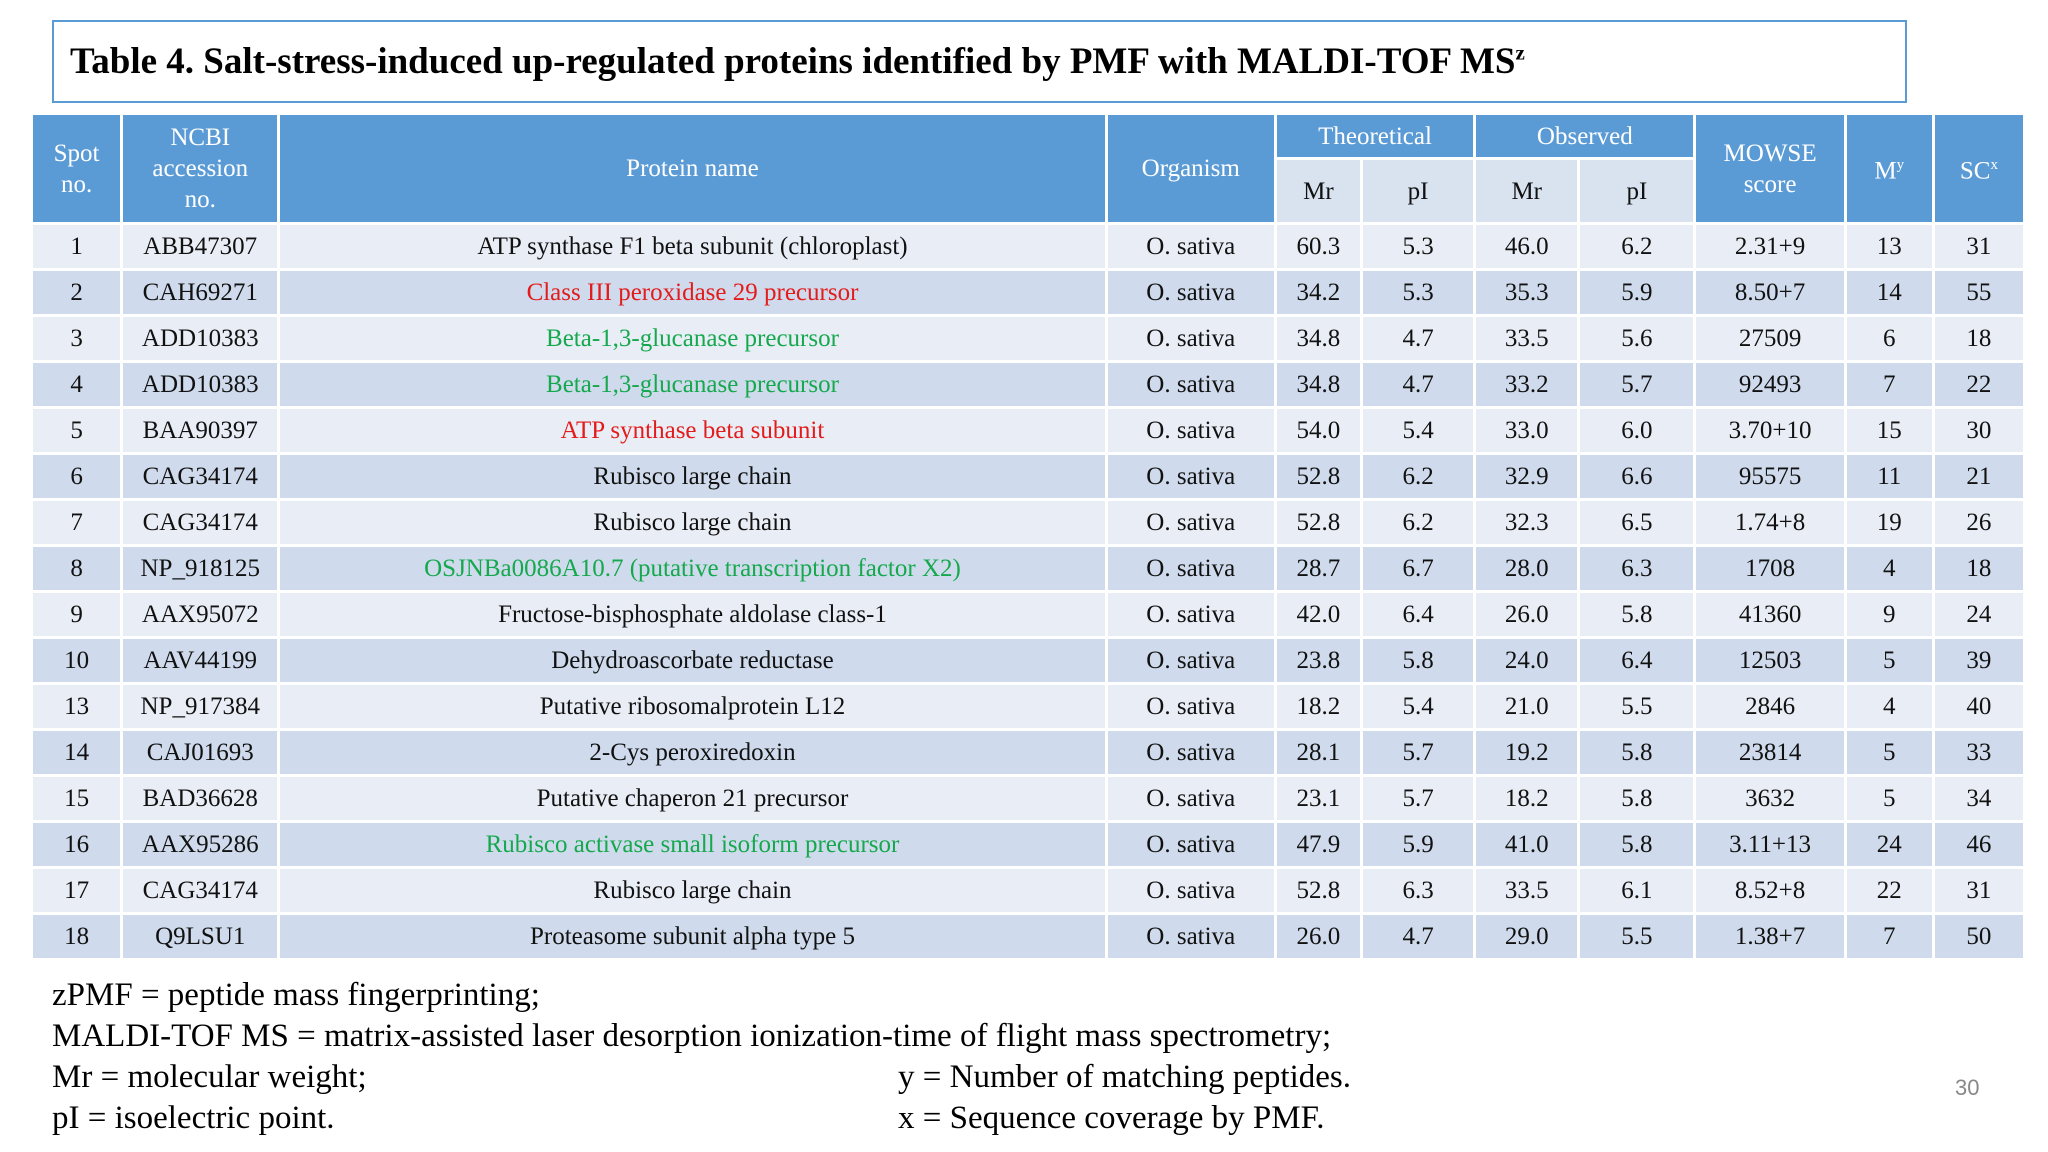 This screenshot has width=2048, height=1152. What do you see at coordinates (1978, 384) in the screenshot?
I see `cell-sc: 22` at bounding box center [1978, 384].